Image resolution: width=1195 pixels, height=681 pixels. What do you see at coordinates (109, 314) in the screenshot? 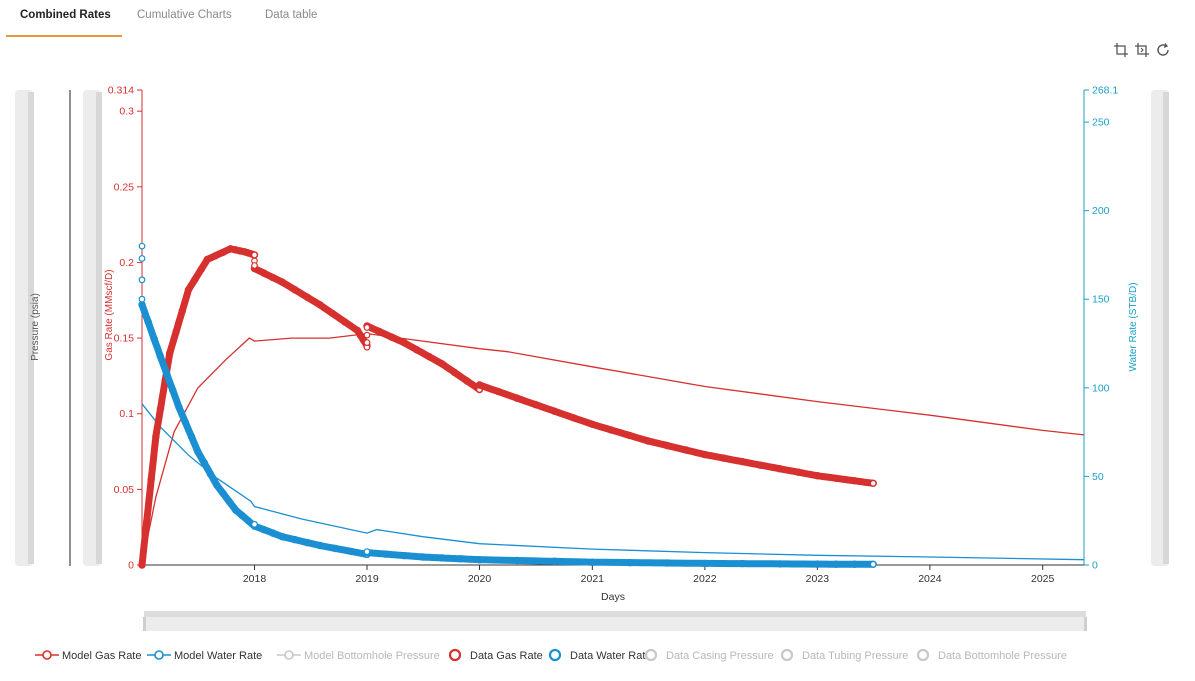
I see `gas-axis-label: Gas Rate (MMscf/D)` at bounding box center [109, 314].